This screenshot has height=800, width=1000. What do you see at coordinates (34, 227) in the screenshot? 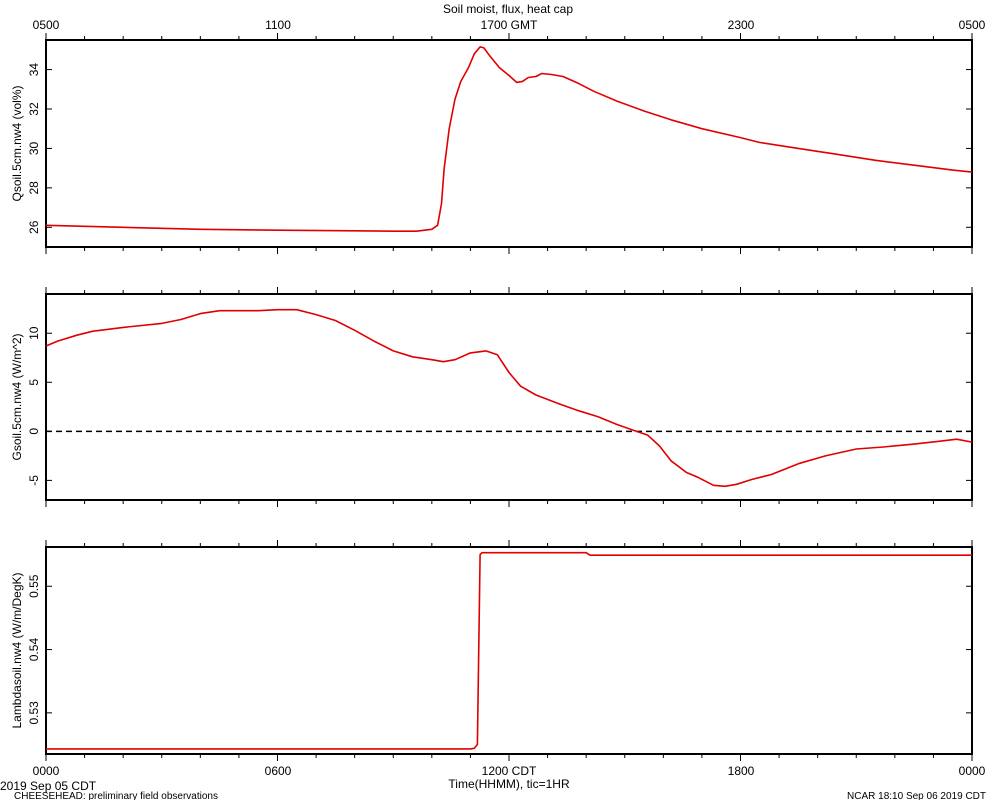
I see `y-tick-label: 26` at bounding box center [34, 227].